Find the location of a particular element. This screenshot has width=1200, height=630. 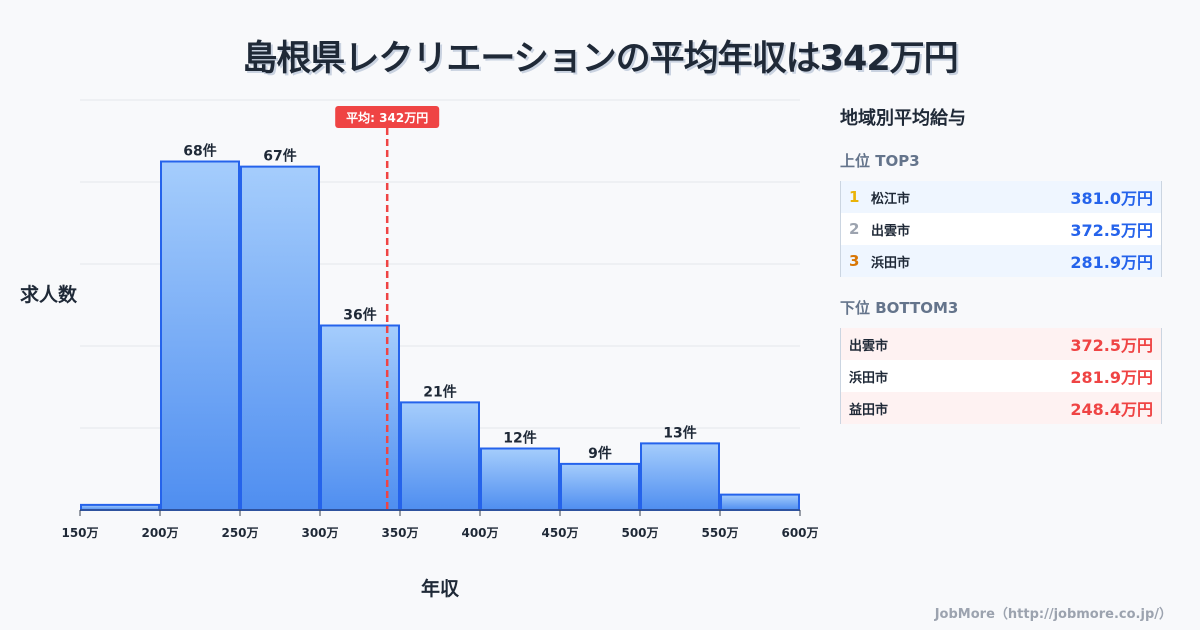

page-title: 島根県レクリエーションの平均年収は342万円 is located at coordinates (600, 59).